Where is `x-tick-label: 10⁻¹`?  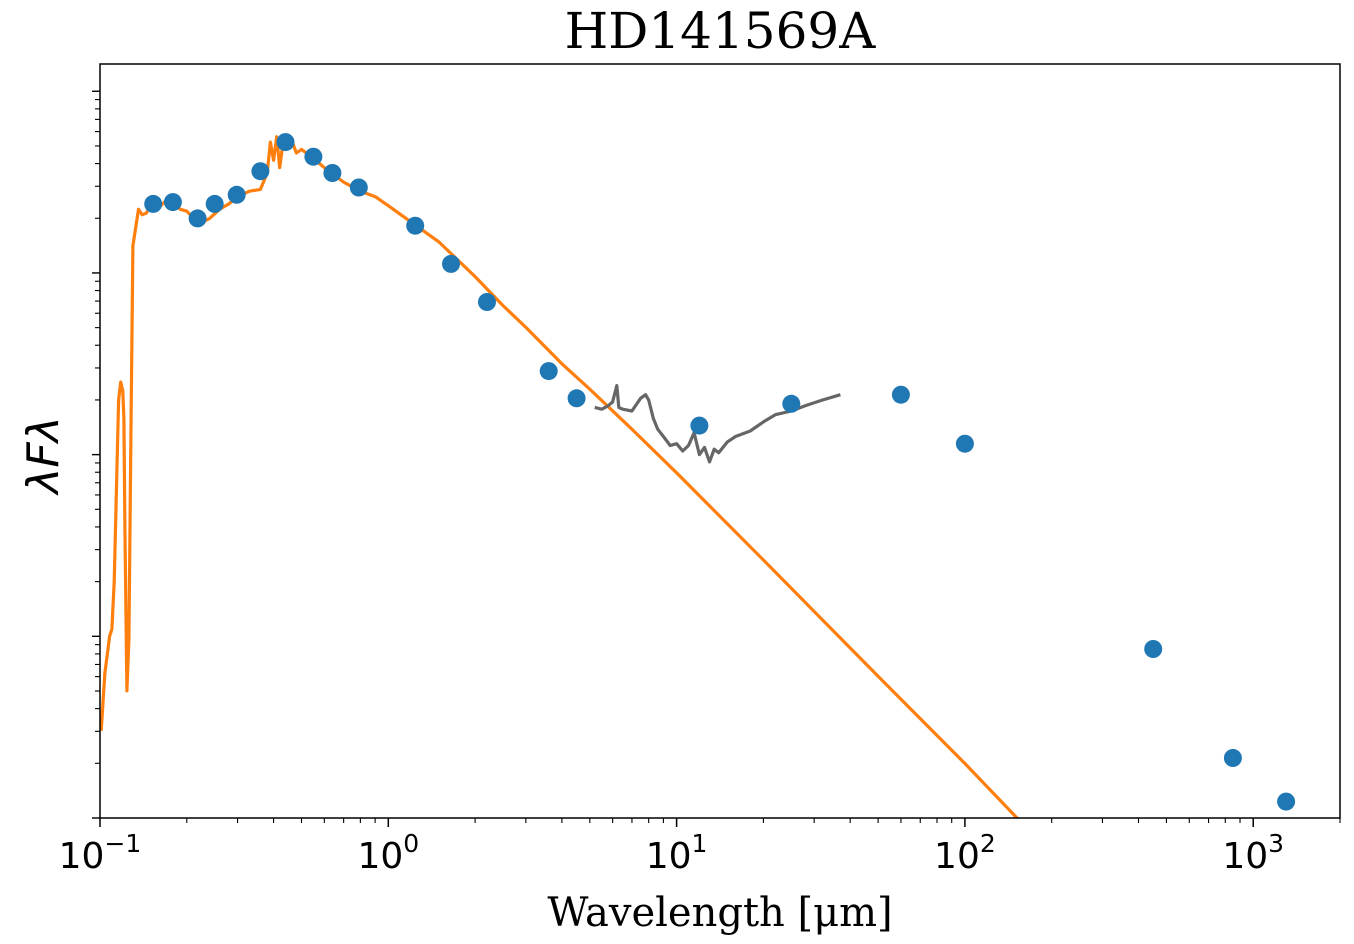
x-tick-label: 10⁻¹ is located at coordinates (100, 853).